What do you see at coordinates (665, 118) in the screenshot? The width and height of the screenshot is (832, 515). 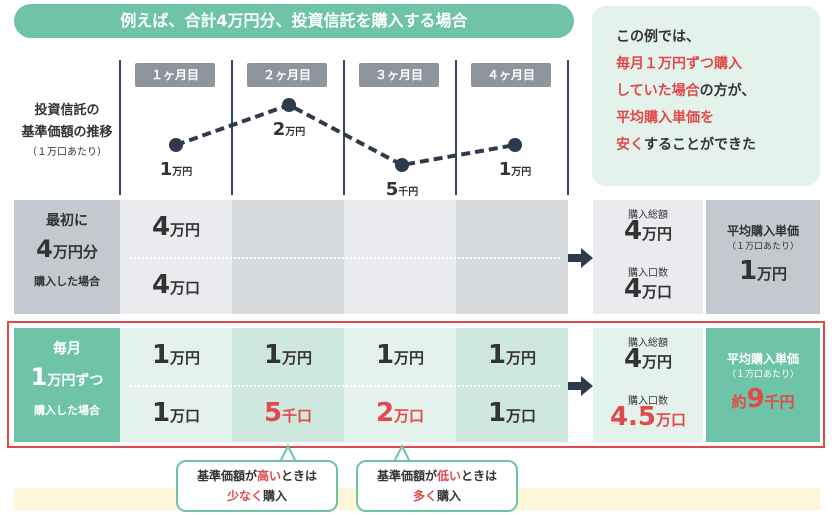 I see `callout-line-4: 平均購入単価を` at bounding box center [665, 118].